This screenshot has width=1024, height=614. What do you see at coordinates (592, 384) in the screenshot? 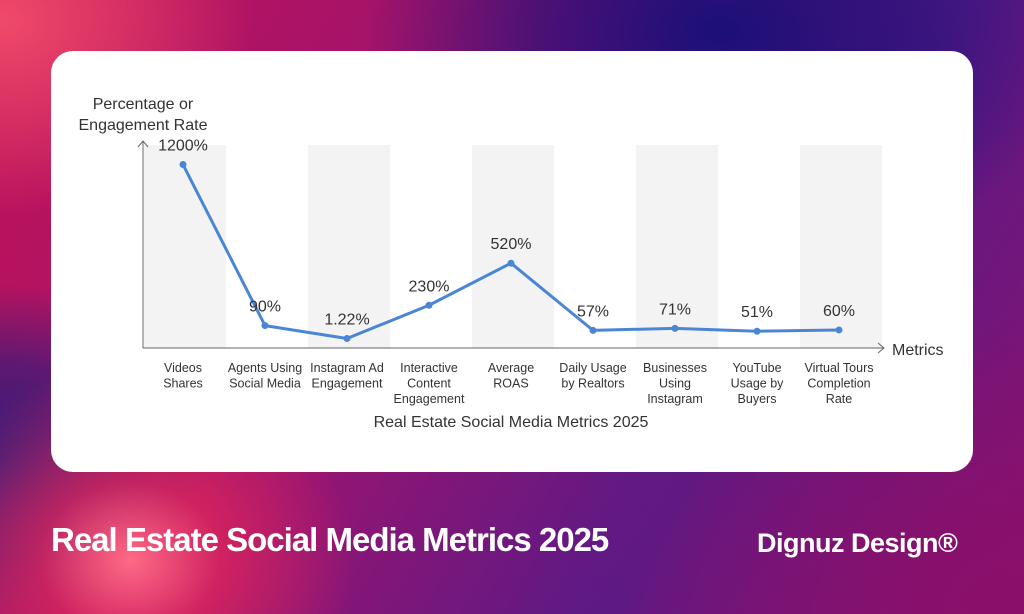
I see `x-tick-label-5-line-1: by Realtors` at bounding box center [592, 384].